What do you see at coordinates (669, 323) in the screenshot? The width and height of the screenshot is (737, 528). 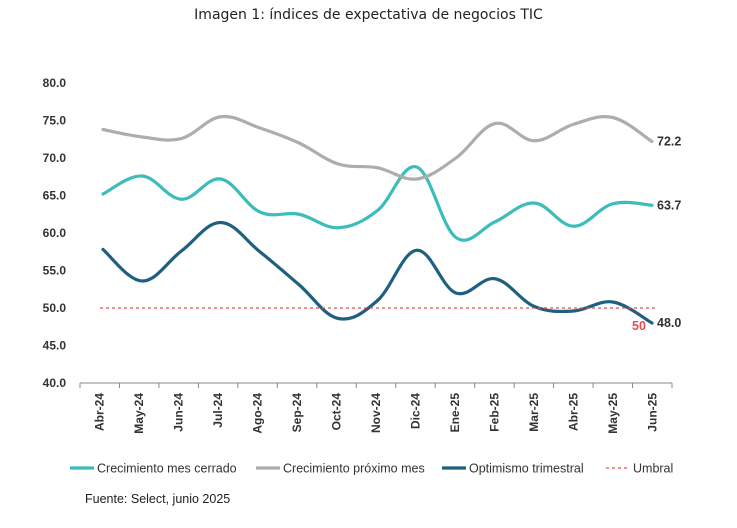 I see `end-label-optimismo-trimestral: 48.0` at bounding box center [669, 323].